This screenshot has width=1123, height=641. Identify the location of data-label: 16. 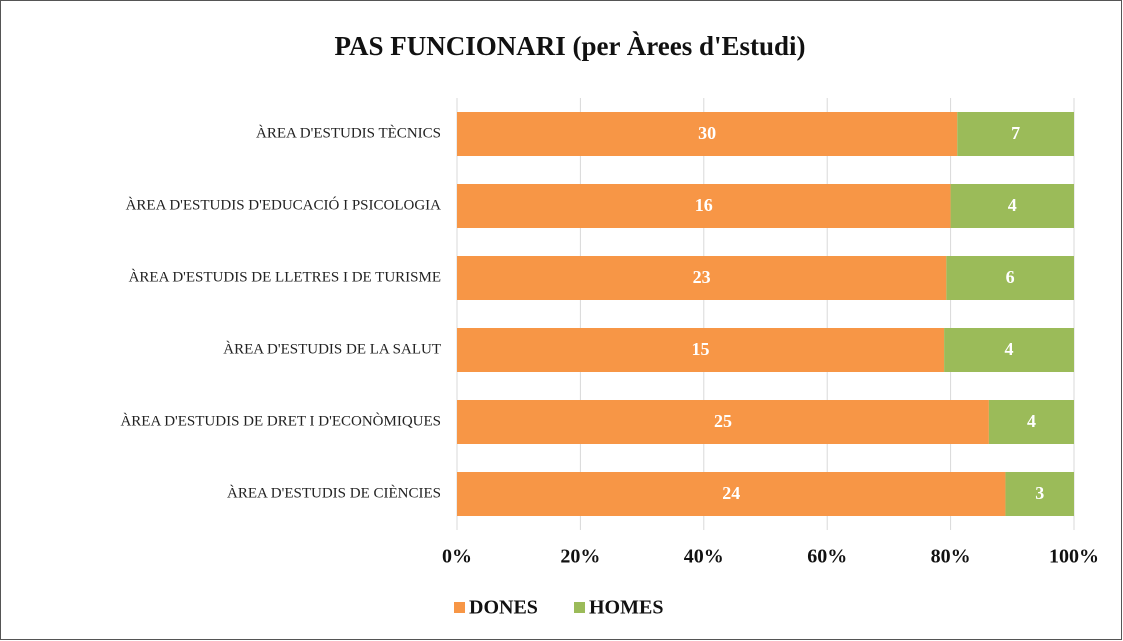
(704, 205).